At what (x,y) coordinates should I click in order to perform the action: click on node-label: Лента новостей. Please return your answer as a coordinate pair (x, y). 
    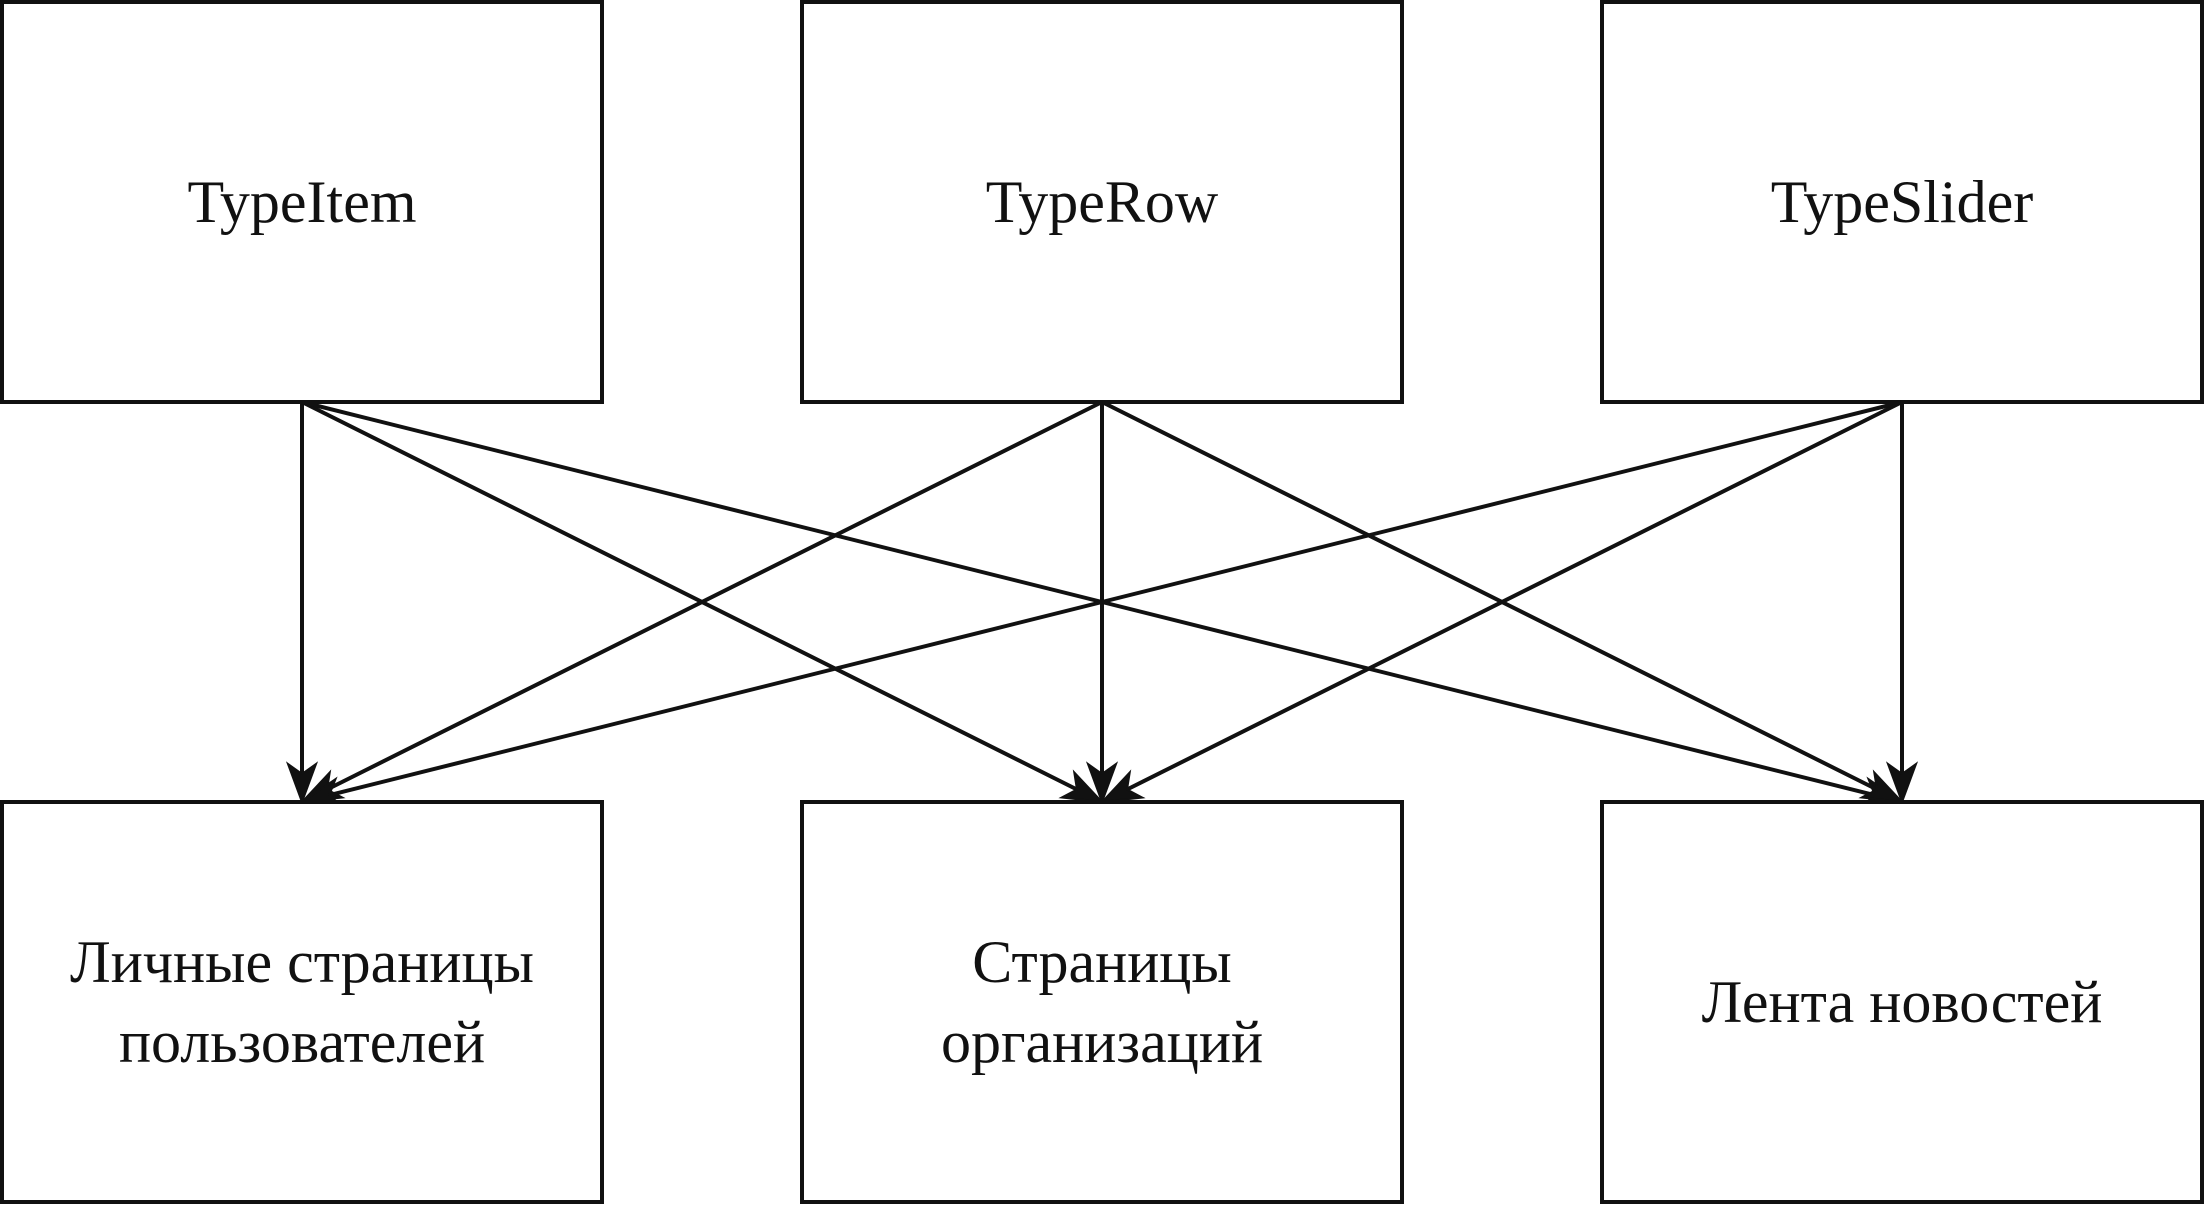
    Looking at the image, I should click on (1902, 1002).